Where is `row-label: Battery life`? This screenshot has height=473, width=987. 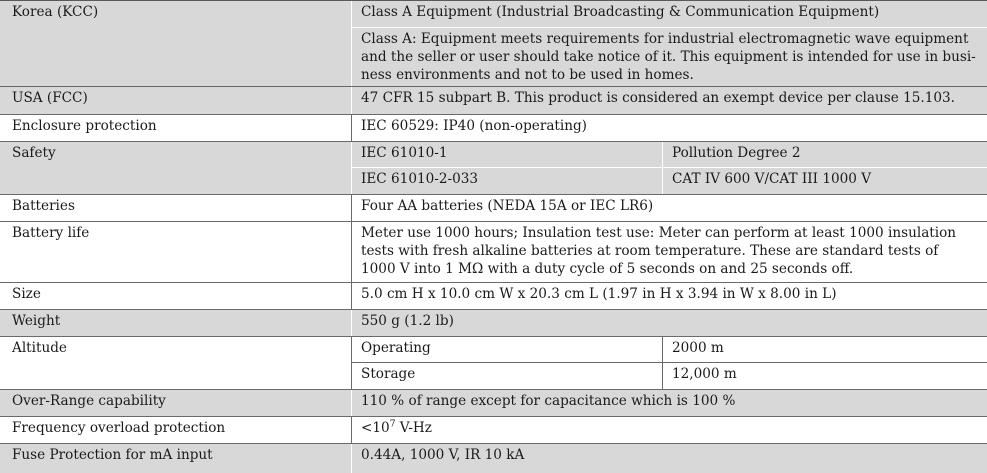 row-label: Battery life is located at coordinates (51, 233).